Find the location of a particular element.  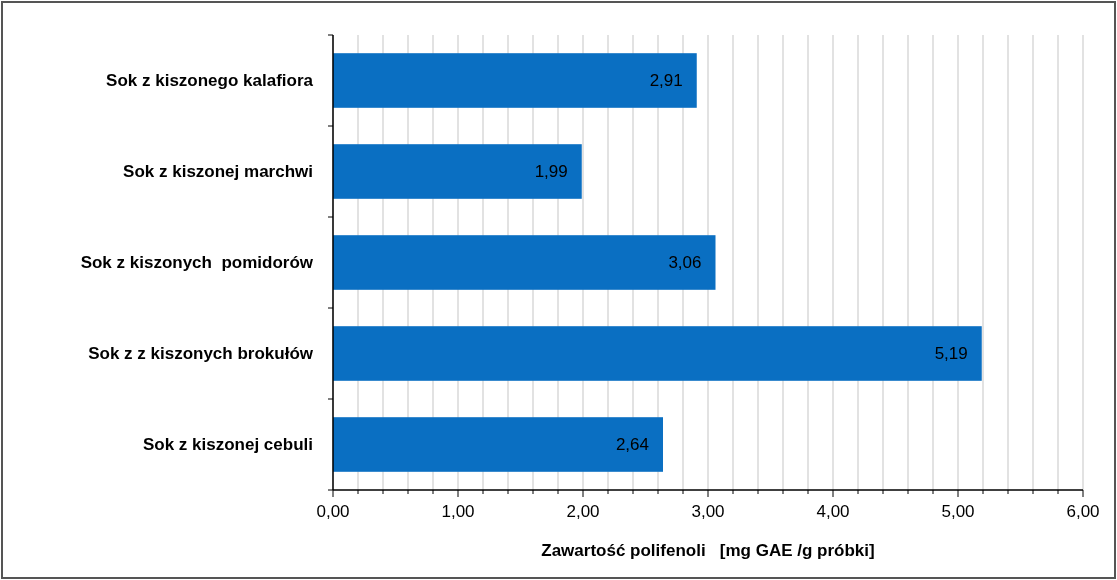

x-tick-label: 6,00 is located at coordinates (1083, 511).